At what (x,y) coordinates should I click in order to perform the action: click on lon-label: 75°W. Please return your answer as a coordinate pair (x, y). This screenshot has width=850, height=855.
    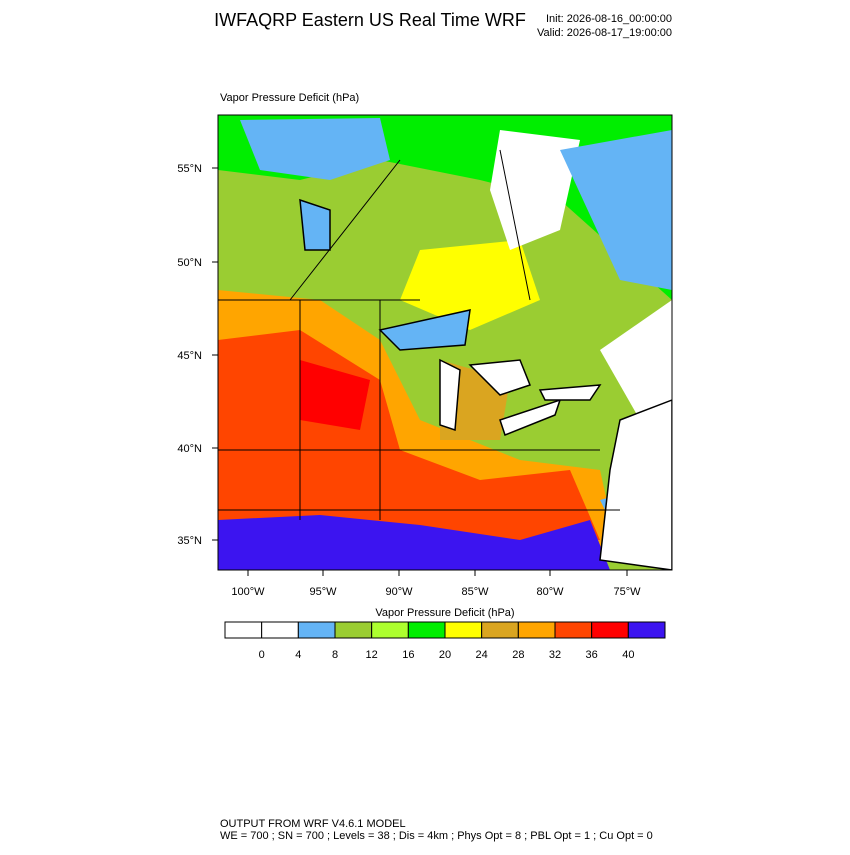
    Looking at the image, I should click on (627, 592).